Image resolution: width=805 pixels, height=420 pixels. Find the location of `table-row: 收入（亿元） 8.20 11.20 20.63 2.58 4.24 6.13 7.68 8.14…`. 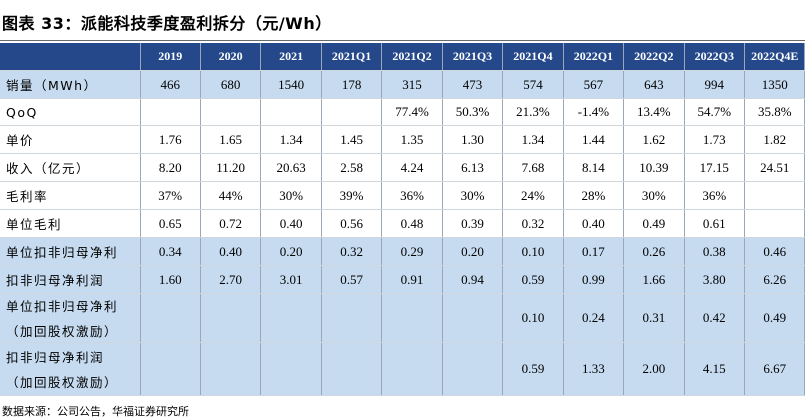

table-row: 收入（亿元） 8.20 11.20 20.63 2.58 4.24 6.13 7.68 8.14… is located at coordinates (402, 167).